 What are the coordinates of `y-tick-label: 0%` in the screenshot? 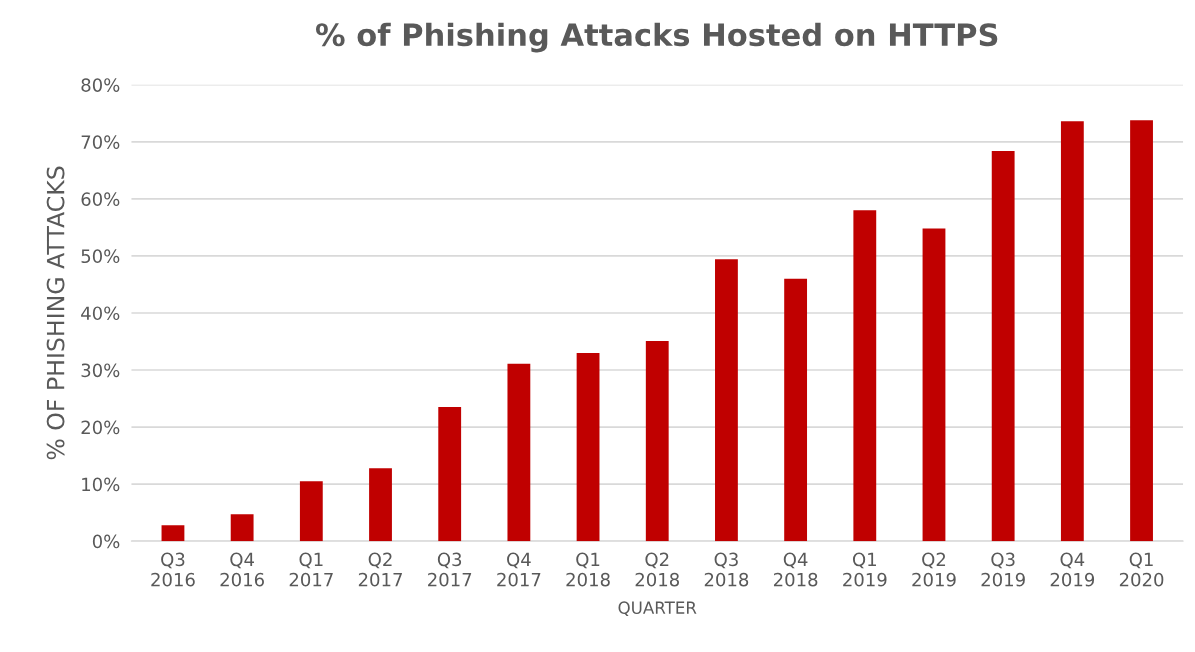 It's located at (106, 541).